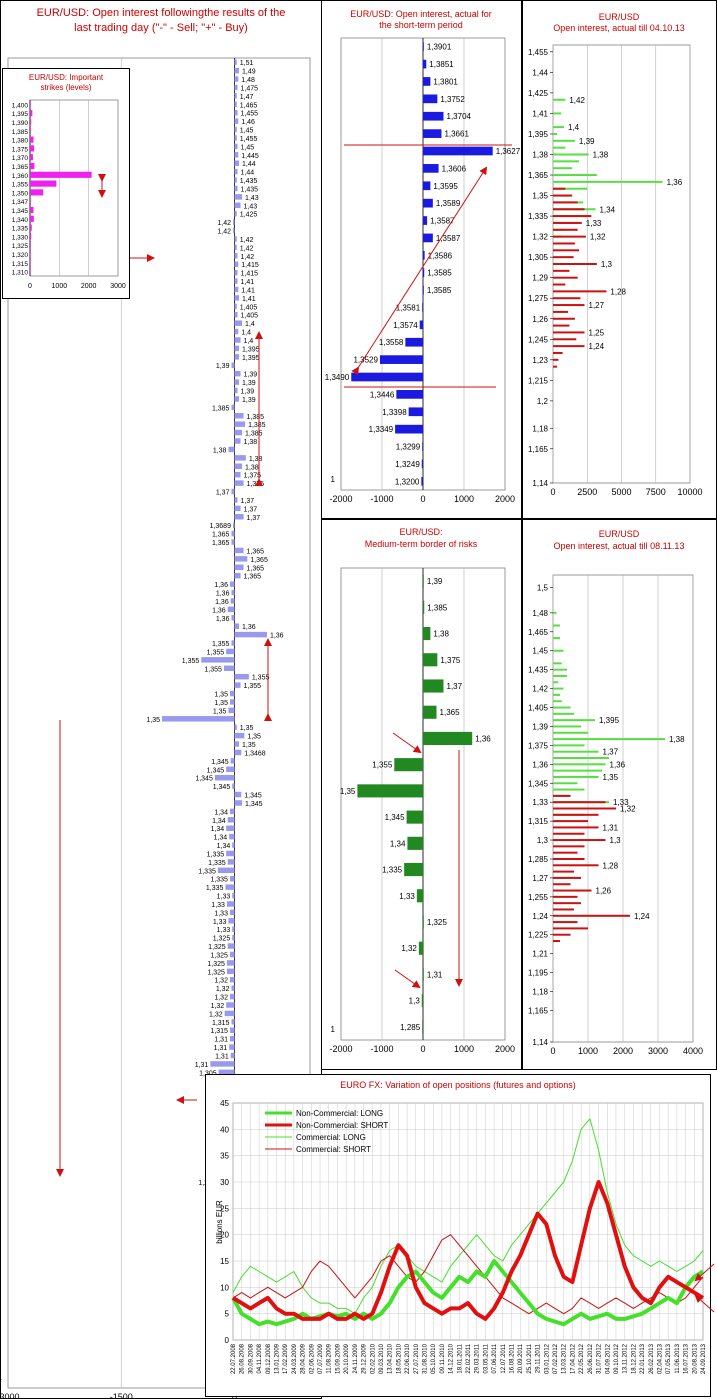  What do you see at coordinates (269, 1358) in the screenshot?
I see `eurofx-x-tick: 09.12.2008` at bounding box center [269, 1358].